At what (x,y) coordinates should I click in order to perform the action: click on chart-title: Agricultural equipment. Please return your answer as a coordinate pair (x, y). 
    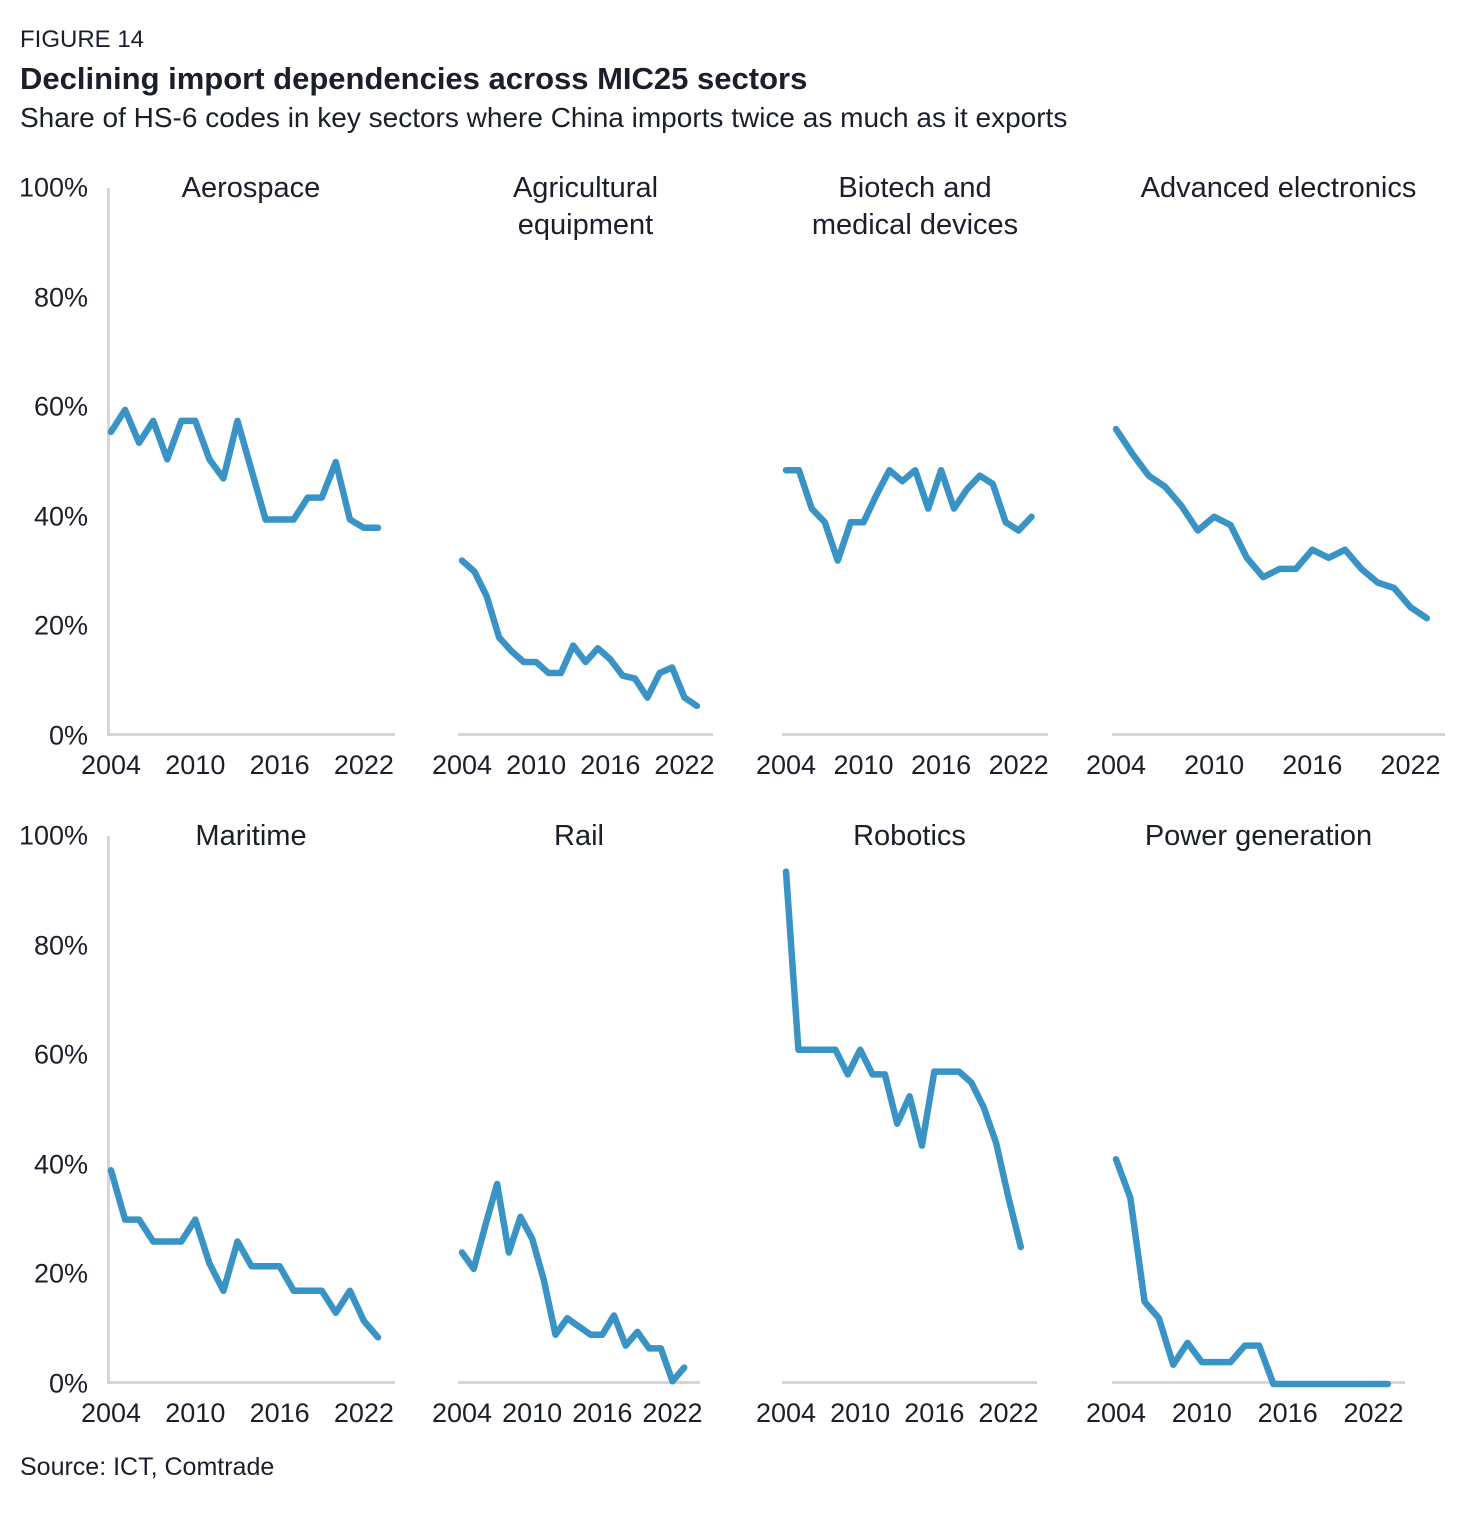
    Looking at the image, I should click on (585, 206).